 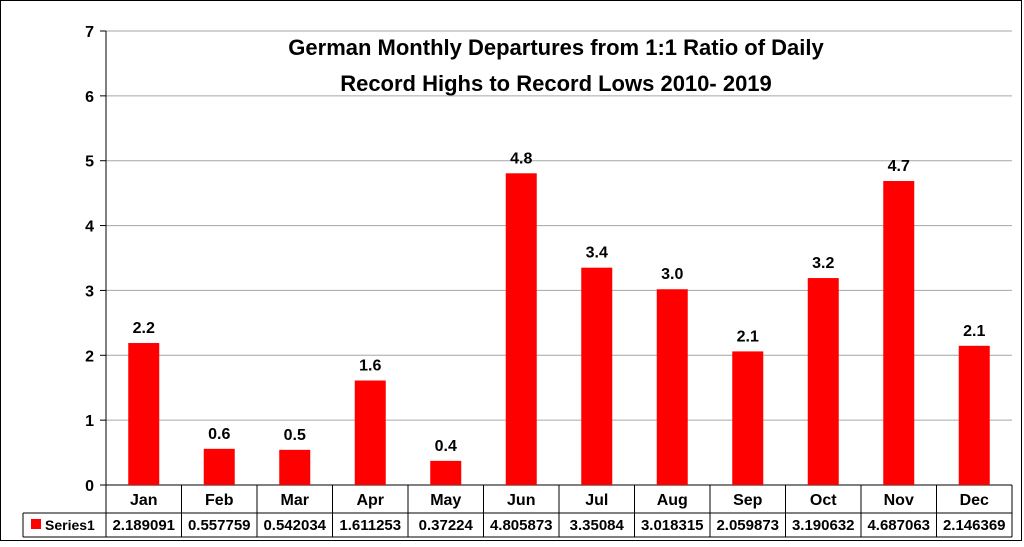 What do you see at coordinates (70, 525) in the screenshot?
I see `legend-series-name: Series1` at bounding box center [70, 525].